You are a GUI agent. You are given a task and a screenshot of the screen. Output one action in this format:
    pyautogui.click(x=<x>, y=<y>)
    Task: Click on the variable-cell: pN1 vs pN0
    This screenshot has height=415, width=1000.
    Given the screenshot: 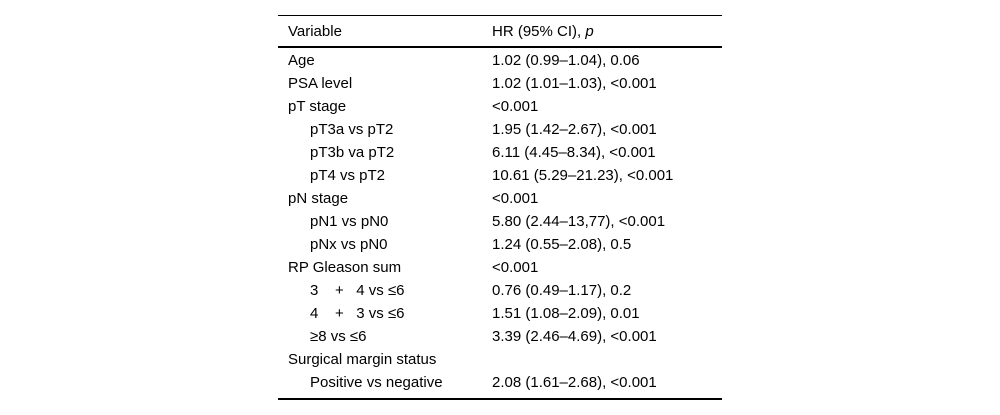 What is the action you would take?
    pyautogui.click(x=349, y=221)
    